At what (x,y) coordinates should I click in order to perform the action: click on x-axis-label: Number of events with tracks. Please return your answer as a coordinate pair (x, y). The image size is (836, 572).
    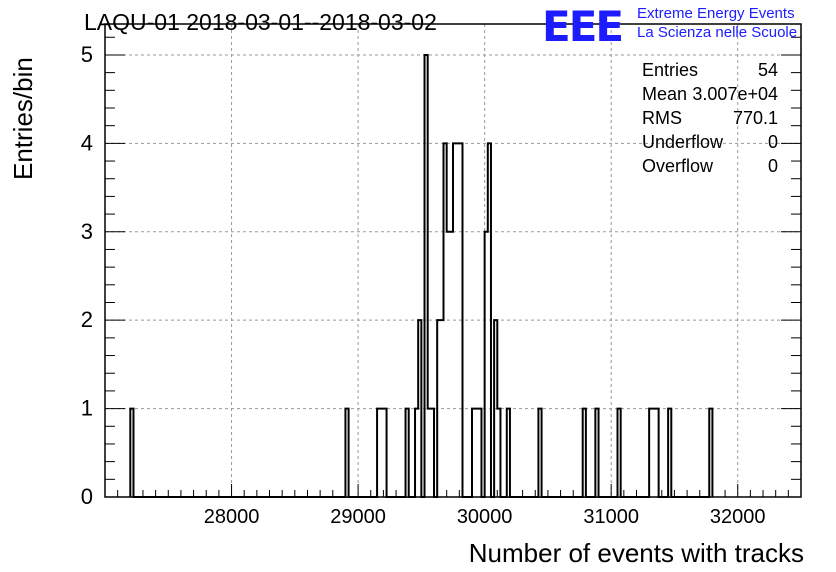
    Looking at the image, I should click on (636, 553).